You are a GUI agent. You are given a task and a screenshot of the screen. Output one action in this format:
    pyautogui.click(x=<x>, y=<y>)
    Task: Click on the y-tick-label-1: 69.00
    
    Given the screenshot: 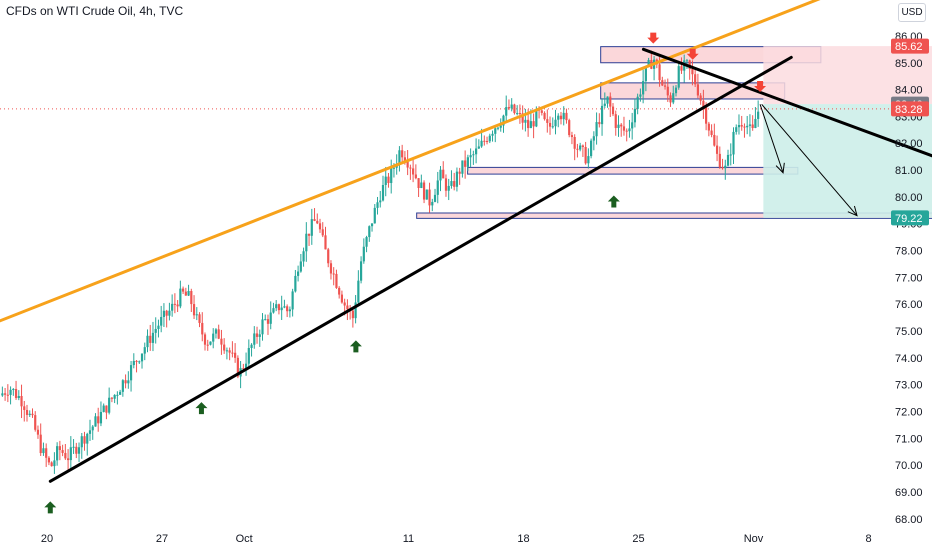 What is the action you would take?
    pyautogui.click(x=909, y=493)
    